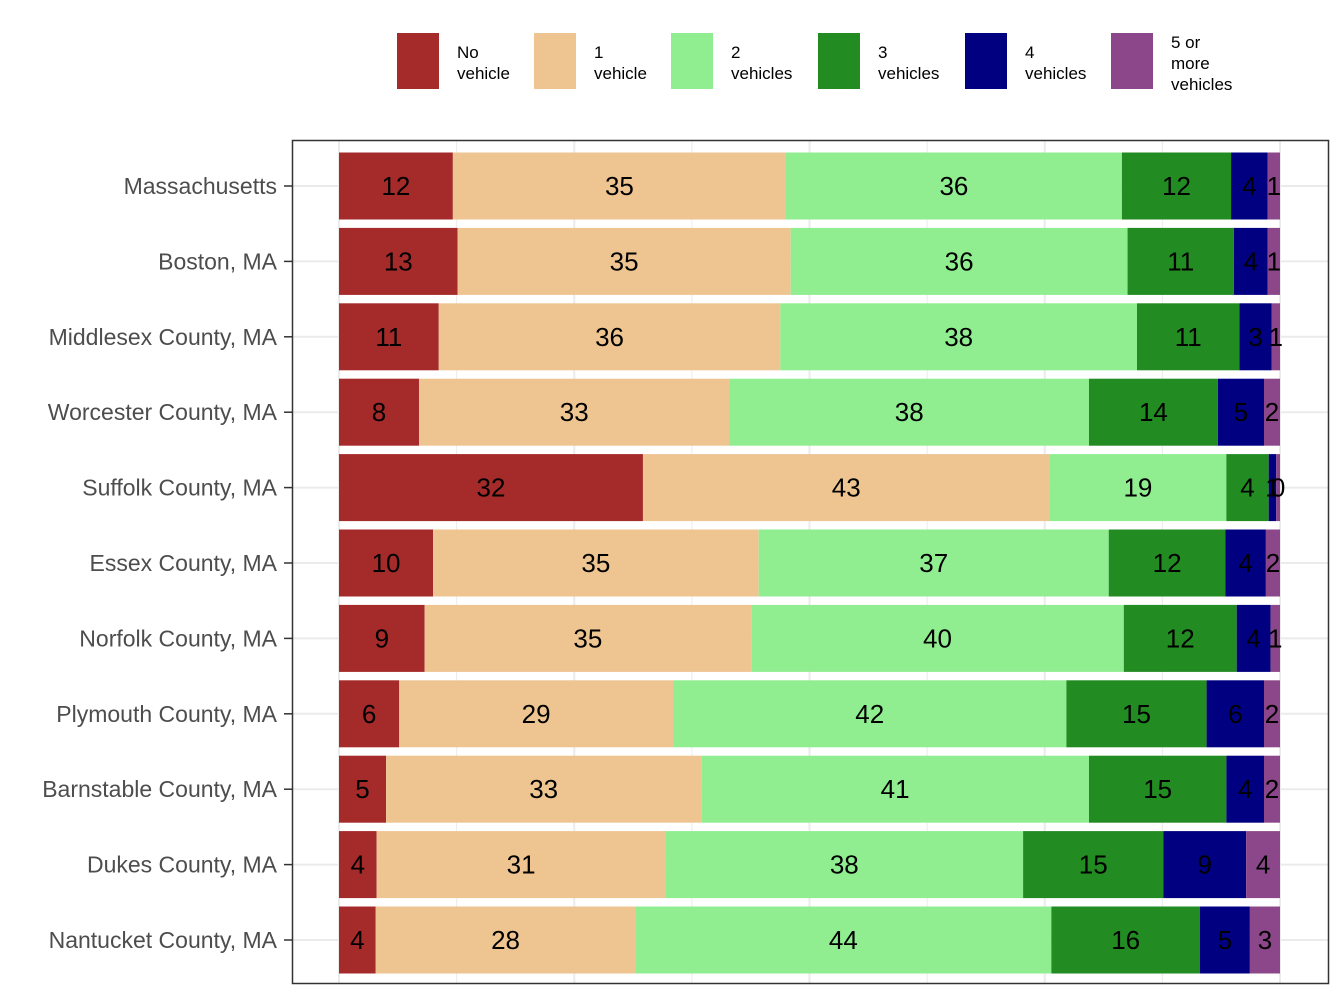  Describe the element at coordinates (379, 412) in the screenshot. I see `bar-value-label: 8` at that location.